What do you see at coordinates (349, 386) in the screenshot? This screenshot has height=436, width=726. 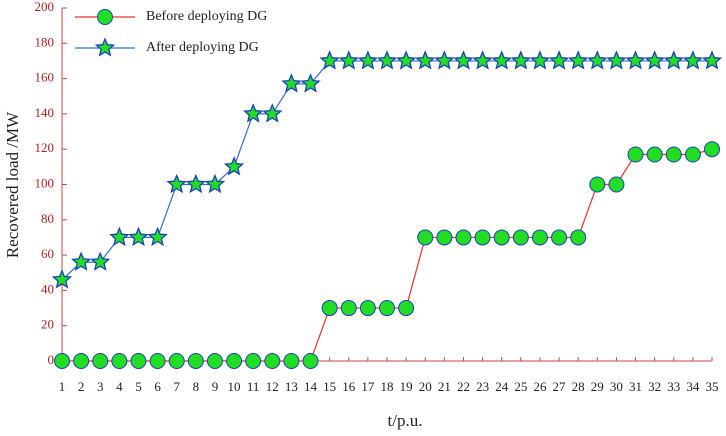 I see `x-tick-label: 16` at bounding box center [349, 386].